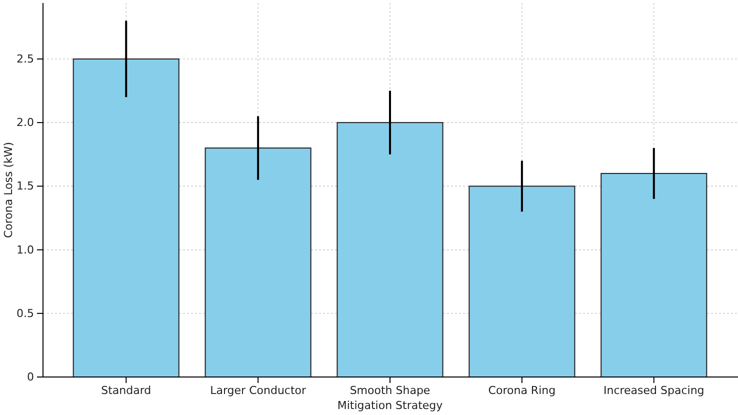  What do you see at coordinates (390, 405) in the screenshot?
I see `x-axis-title: Mitigation Strategy` at bounding box center [390, 405].